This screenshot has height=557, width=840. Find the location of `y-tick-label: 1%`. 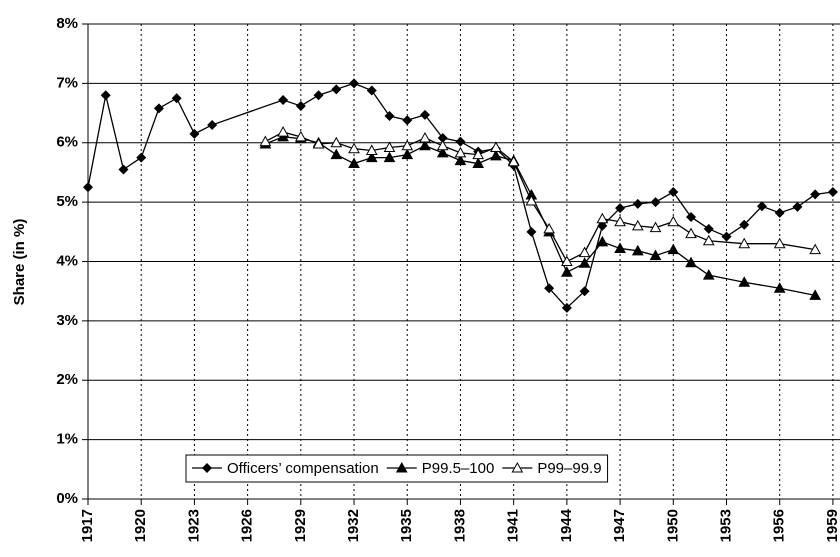

y-tick-label: 1% is located at coordinates (67, 439).